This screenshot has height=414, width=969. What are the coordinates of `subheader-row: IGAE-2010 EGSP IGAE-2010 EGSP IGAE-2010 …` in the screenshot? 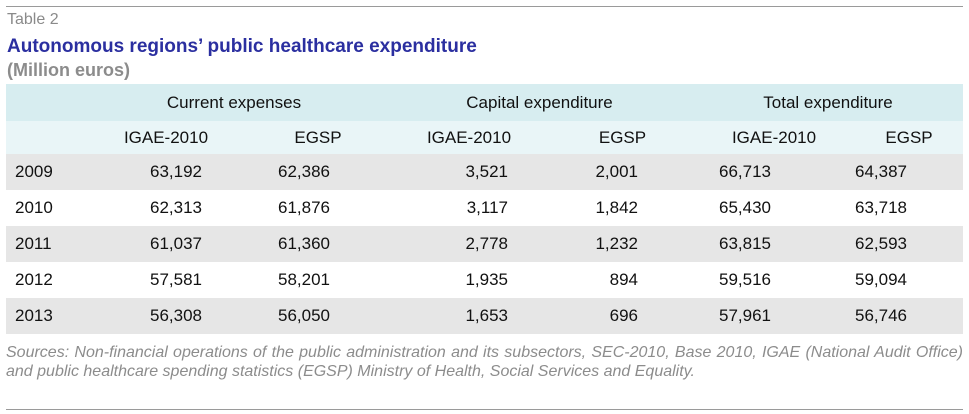 It's located at (485, 137).